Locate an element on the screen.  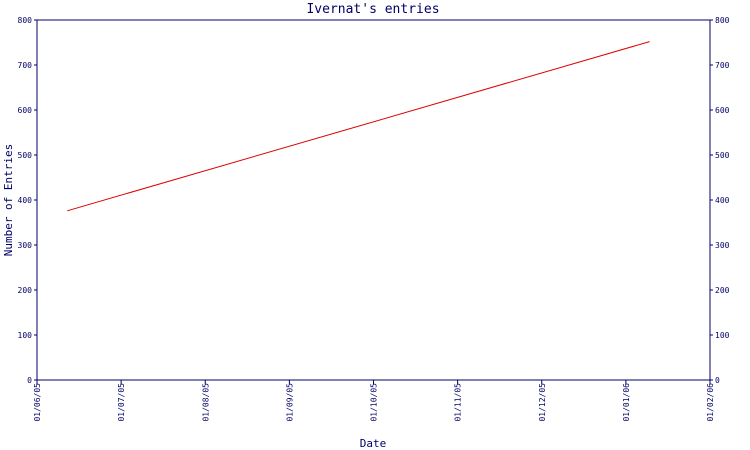
y-tick-label-right: 700 is located at coordinates (722, 65).